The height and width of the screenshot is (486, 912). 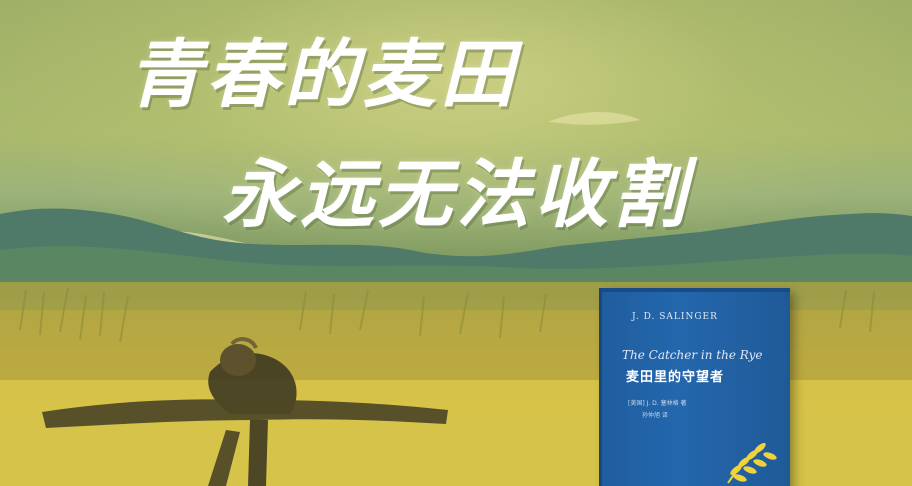 What do you see at coordinates (675, 317) in the screenshot?
I see `book-author: J. D. SALINGER` at bounding box center [675, 317].